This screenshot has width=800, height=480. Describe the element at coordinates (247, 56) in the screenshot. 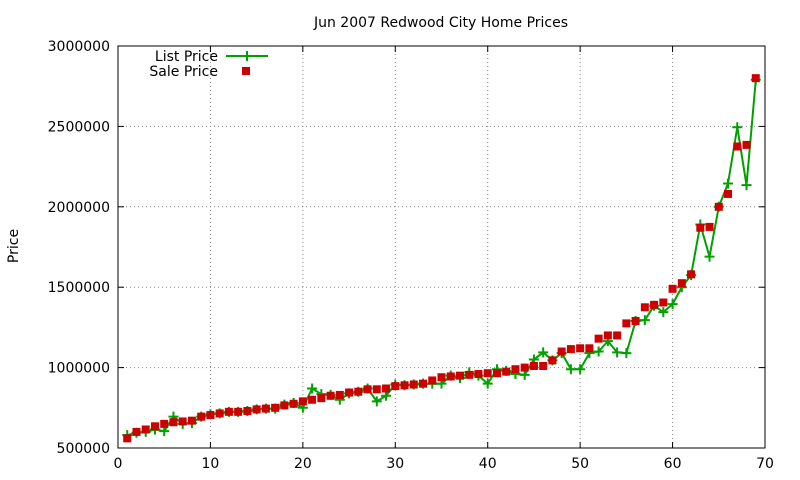

I see `legend-marker-list-price` at that location.